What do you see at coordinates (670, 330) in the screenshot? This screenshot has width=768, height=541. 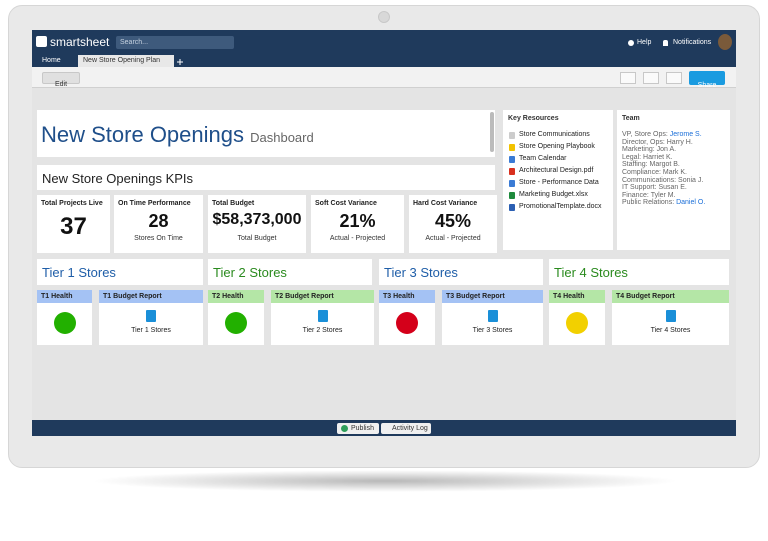 I see `report-link: Tier 4 Stores` at bounding box center [670, 330].